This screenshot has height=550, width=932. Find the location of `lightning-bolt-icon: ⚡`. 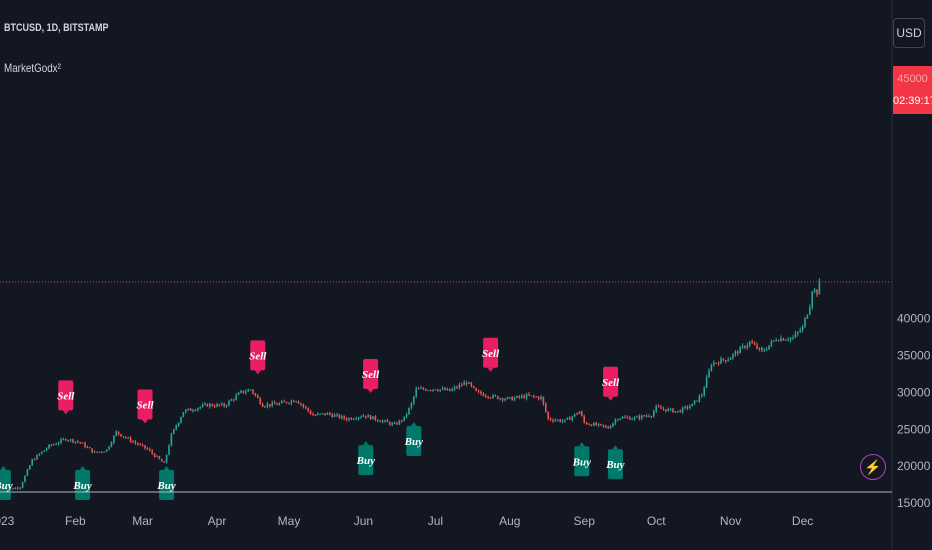

lightning-bolt-icon: ⚡ is located at coordinates (873, 467).